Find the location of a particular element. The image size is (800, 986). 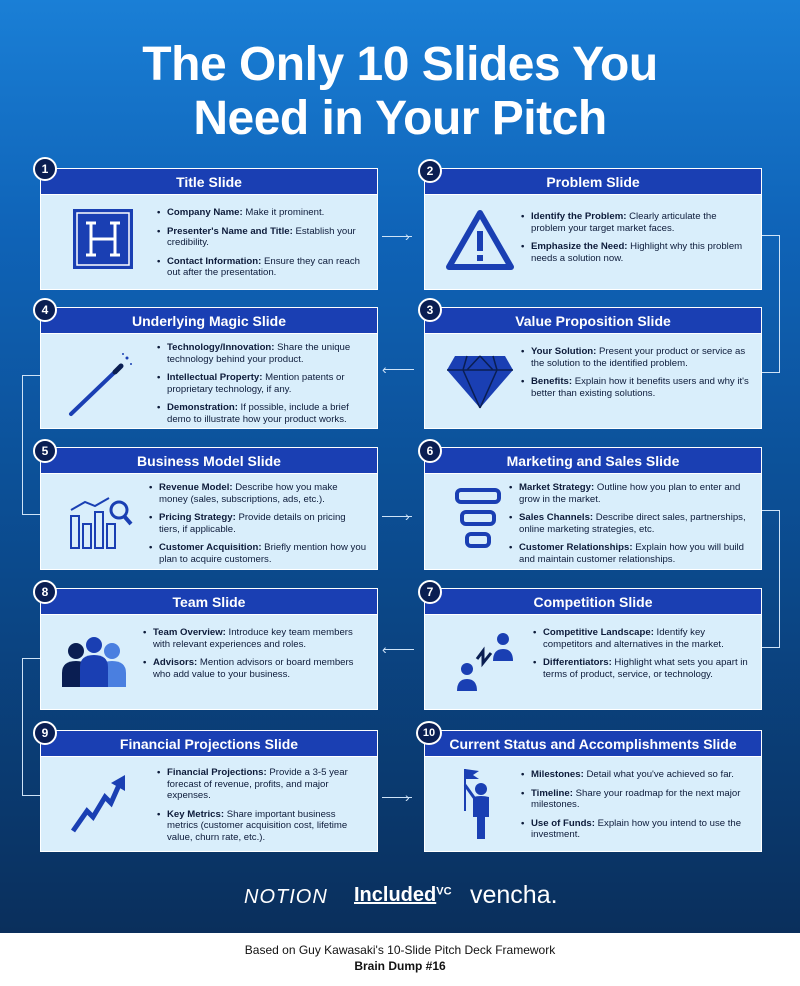

card-heading: Team Slide is located at coordinates (209, 602).